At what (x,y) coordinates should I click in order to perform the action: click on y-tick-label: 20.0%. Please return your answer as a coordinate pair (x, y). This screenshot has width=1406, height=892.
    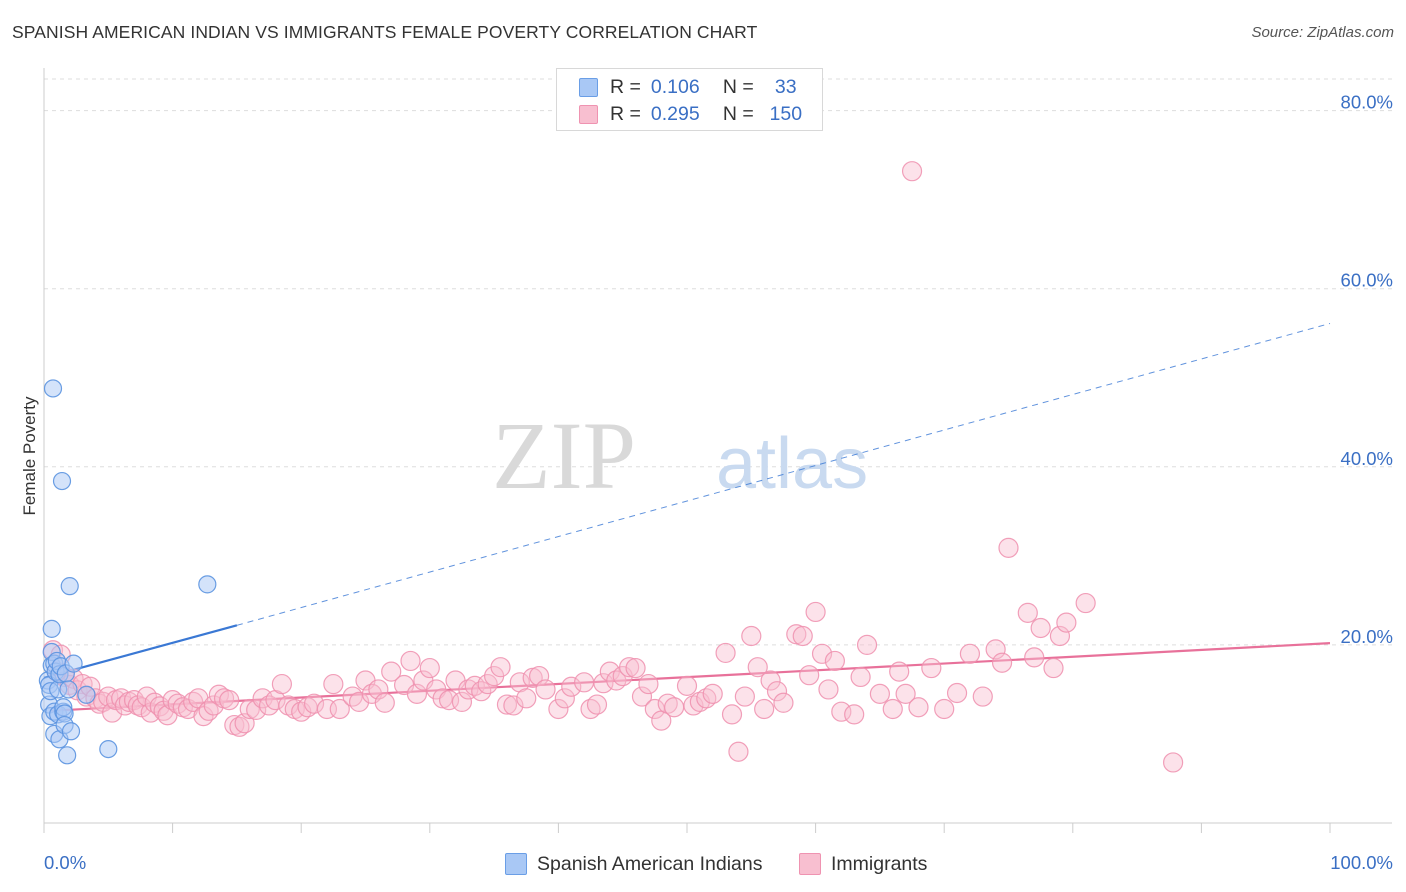
    Looking at the image, I should click on (1367, 636).